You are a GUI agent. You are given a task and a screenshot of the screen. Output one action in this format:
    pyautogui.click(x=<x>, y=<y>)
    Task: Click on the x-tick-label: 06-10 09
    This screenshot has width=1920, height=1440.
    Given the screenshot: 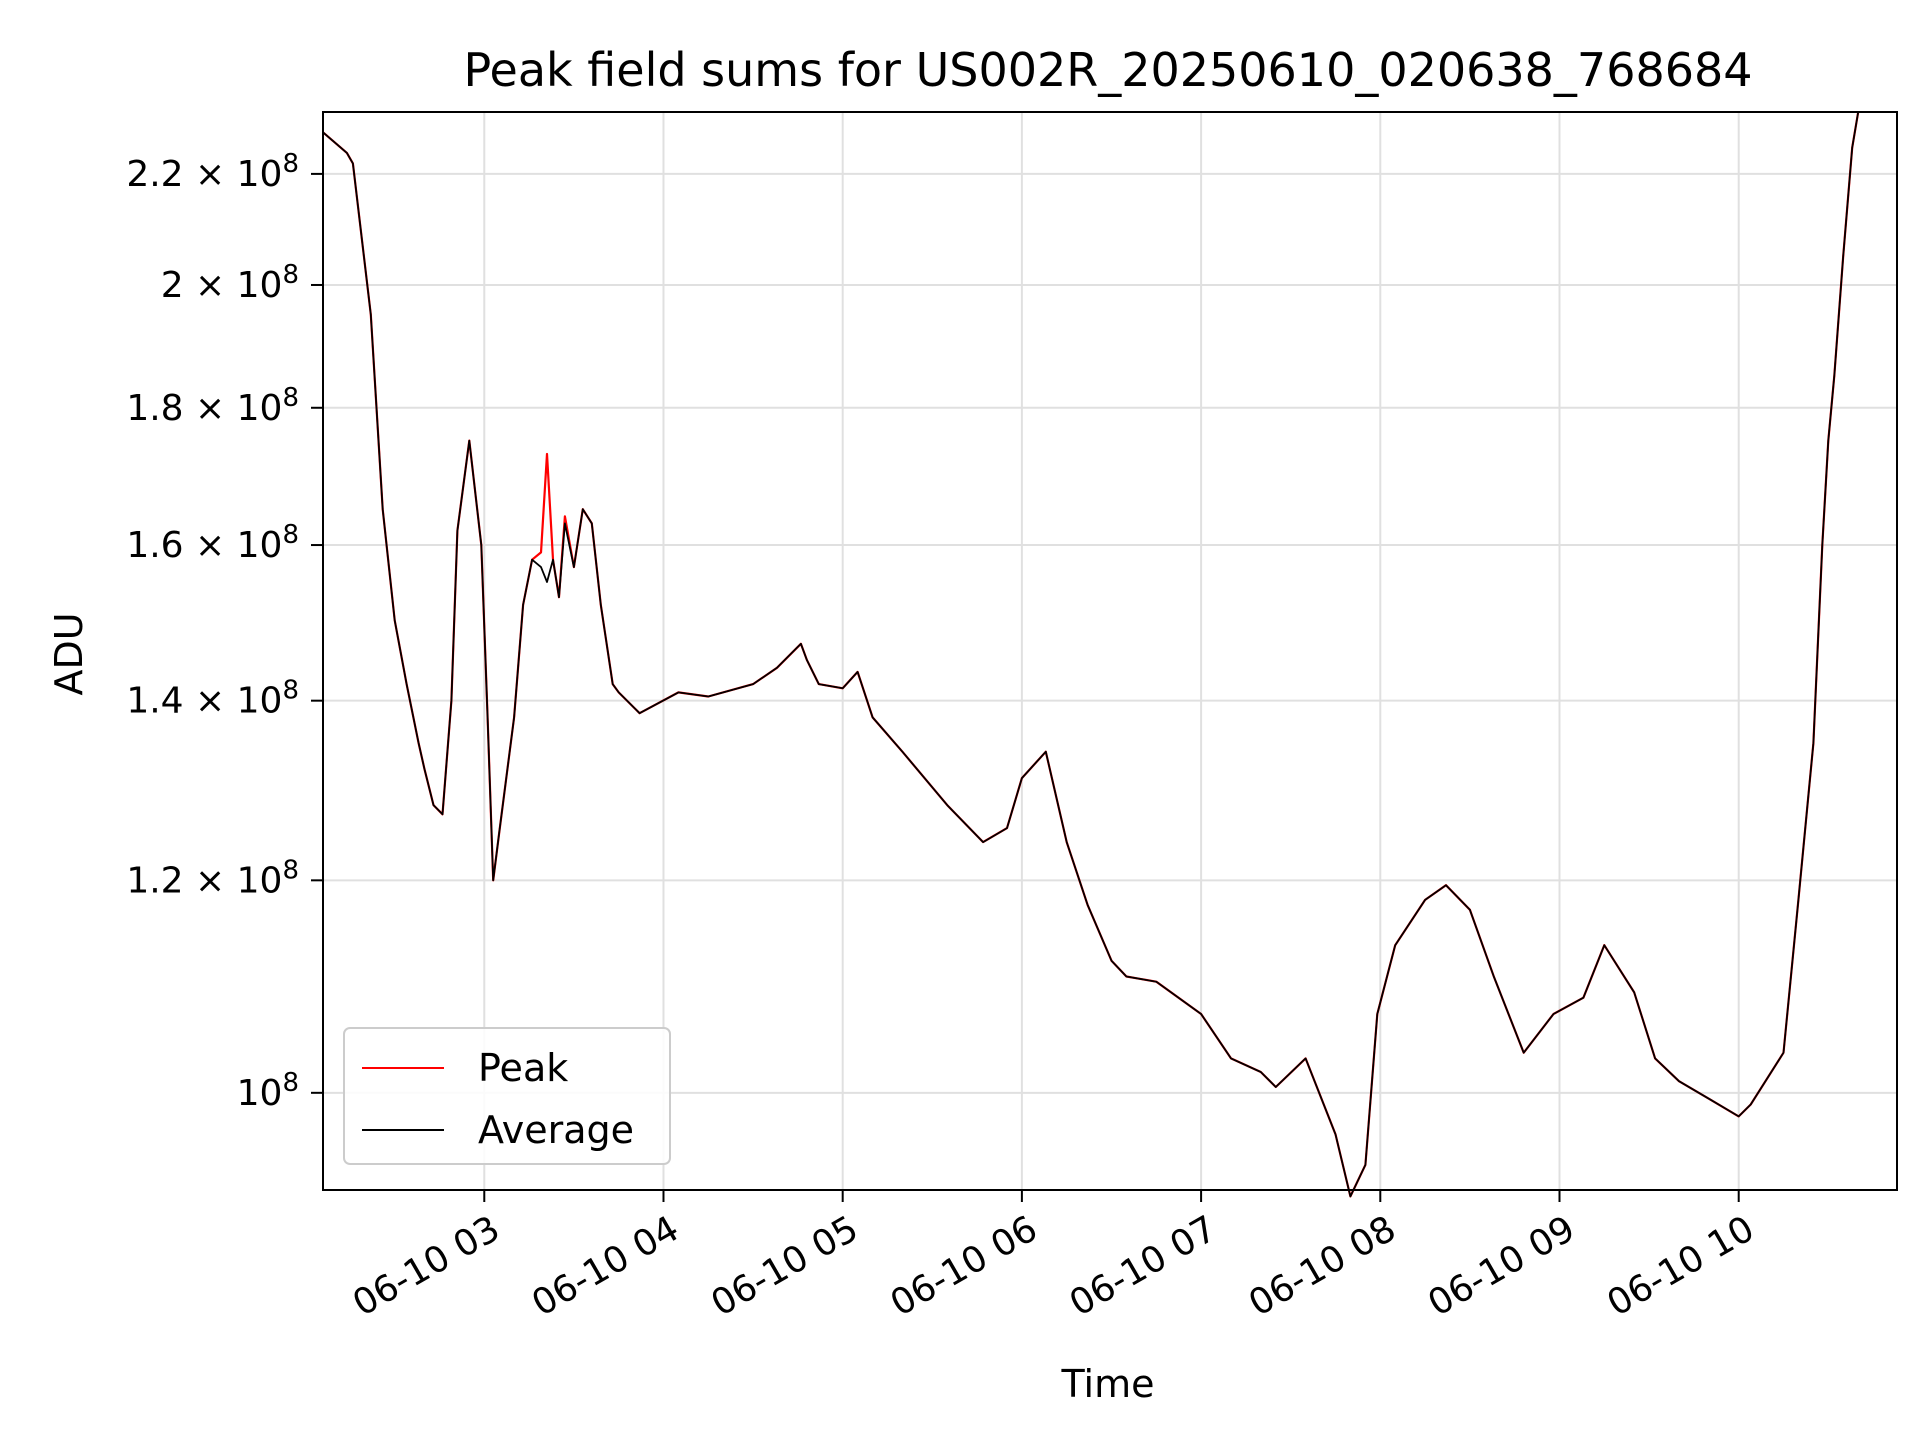 What is the action you would take?
    pyautogui.click(x=1501, y=1266)
    